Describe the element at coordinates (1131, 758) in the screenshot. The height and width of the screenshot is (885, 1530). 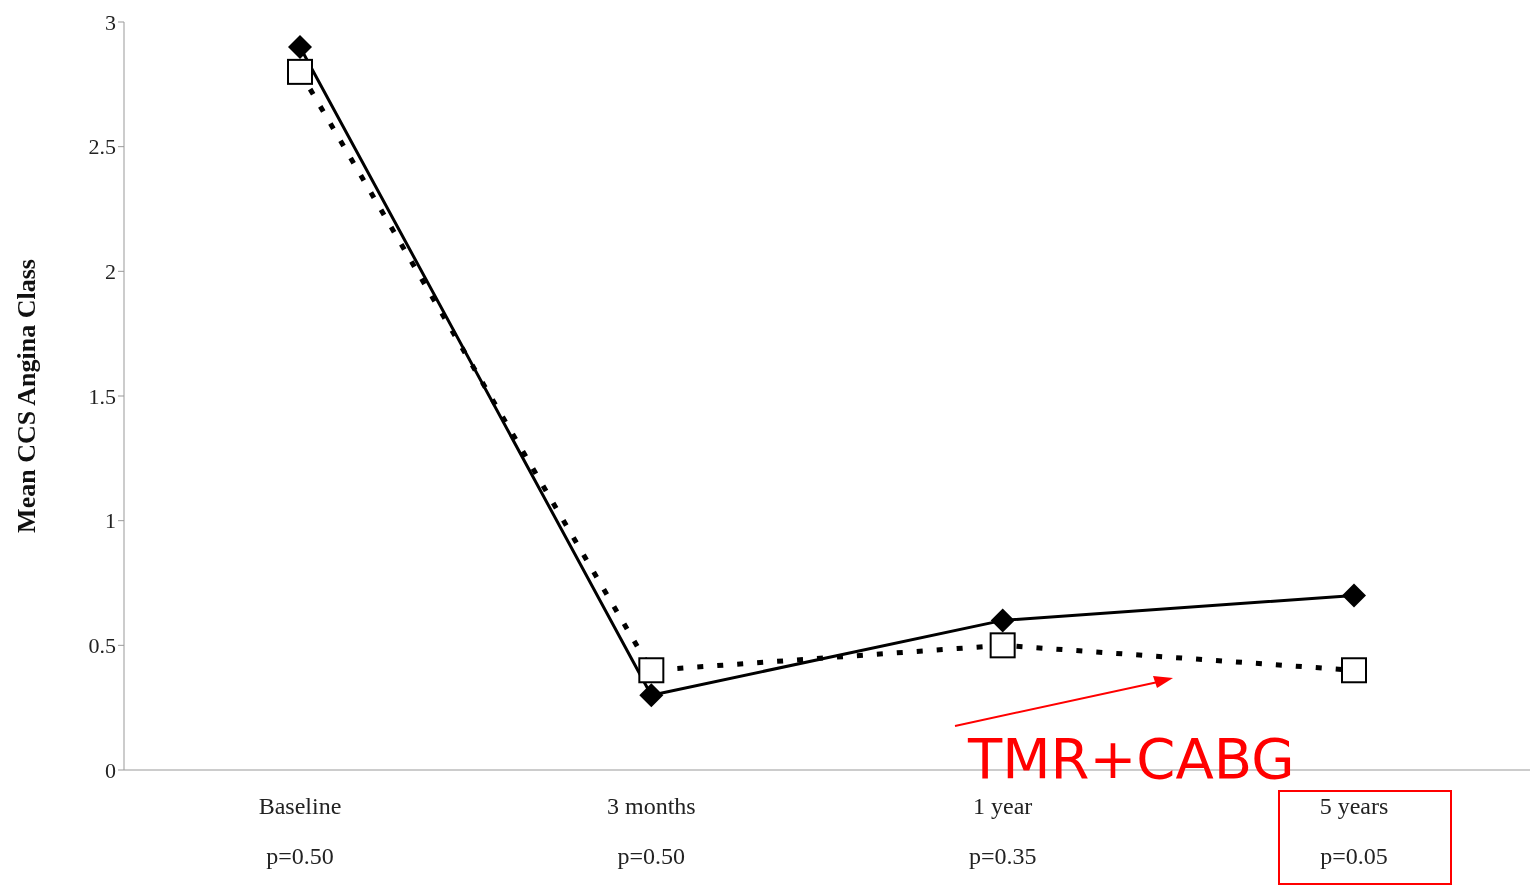
I see `annotation: TMR+CABG` at that location.